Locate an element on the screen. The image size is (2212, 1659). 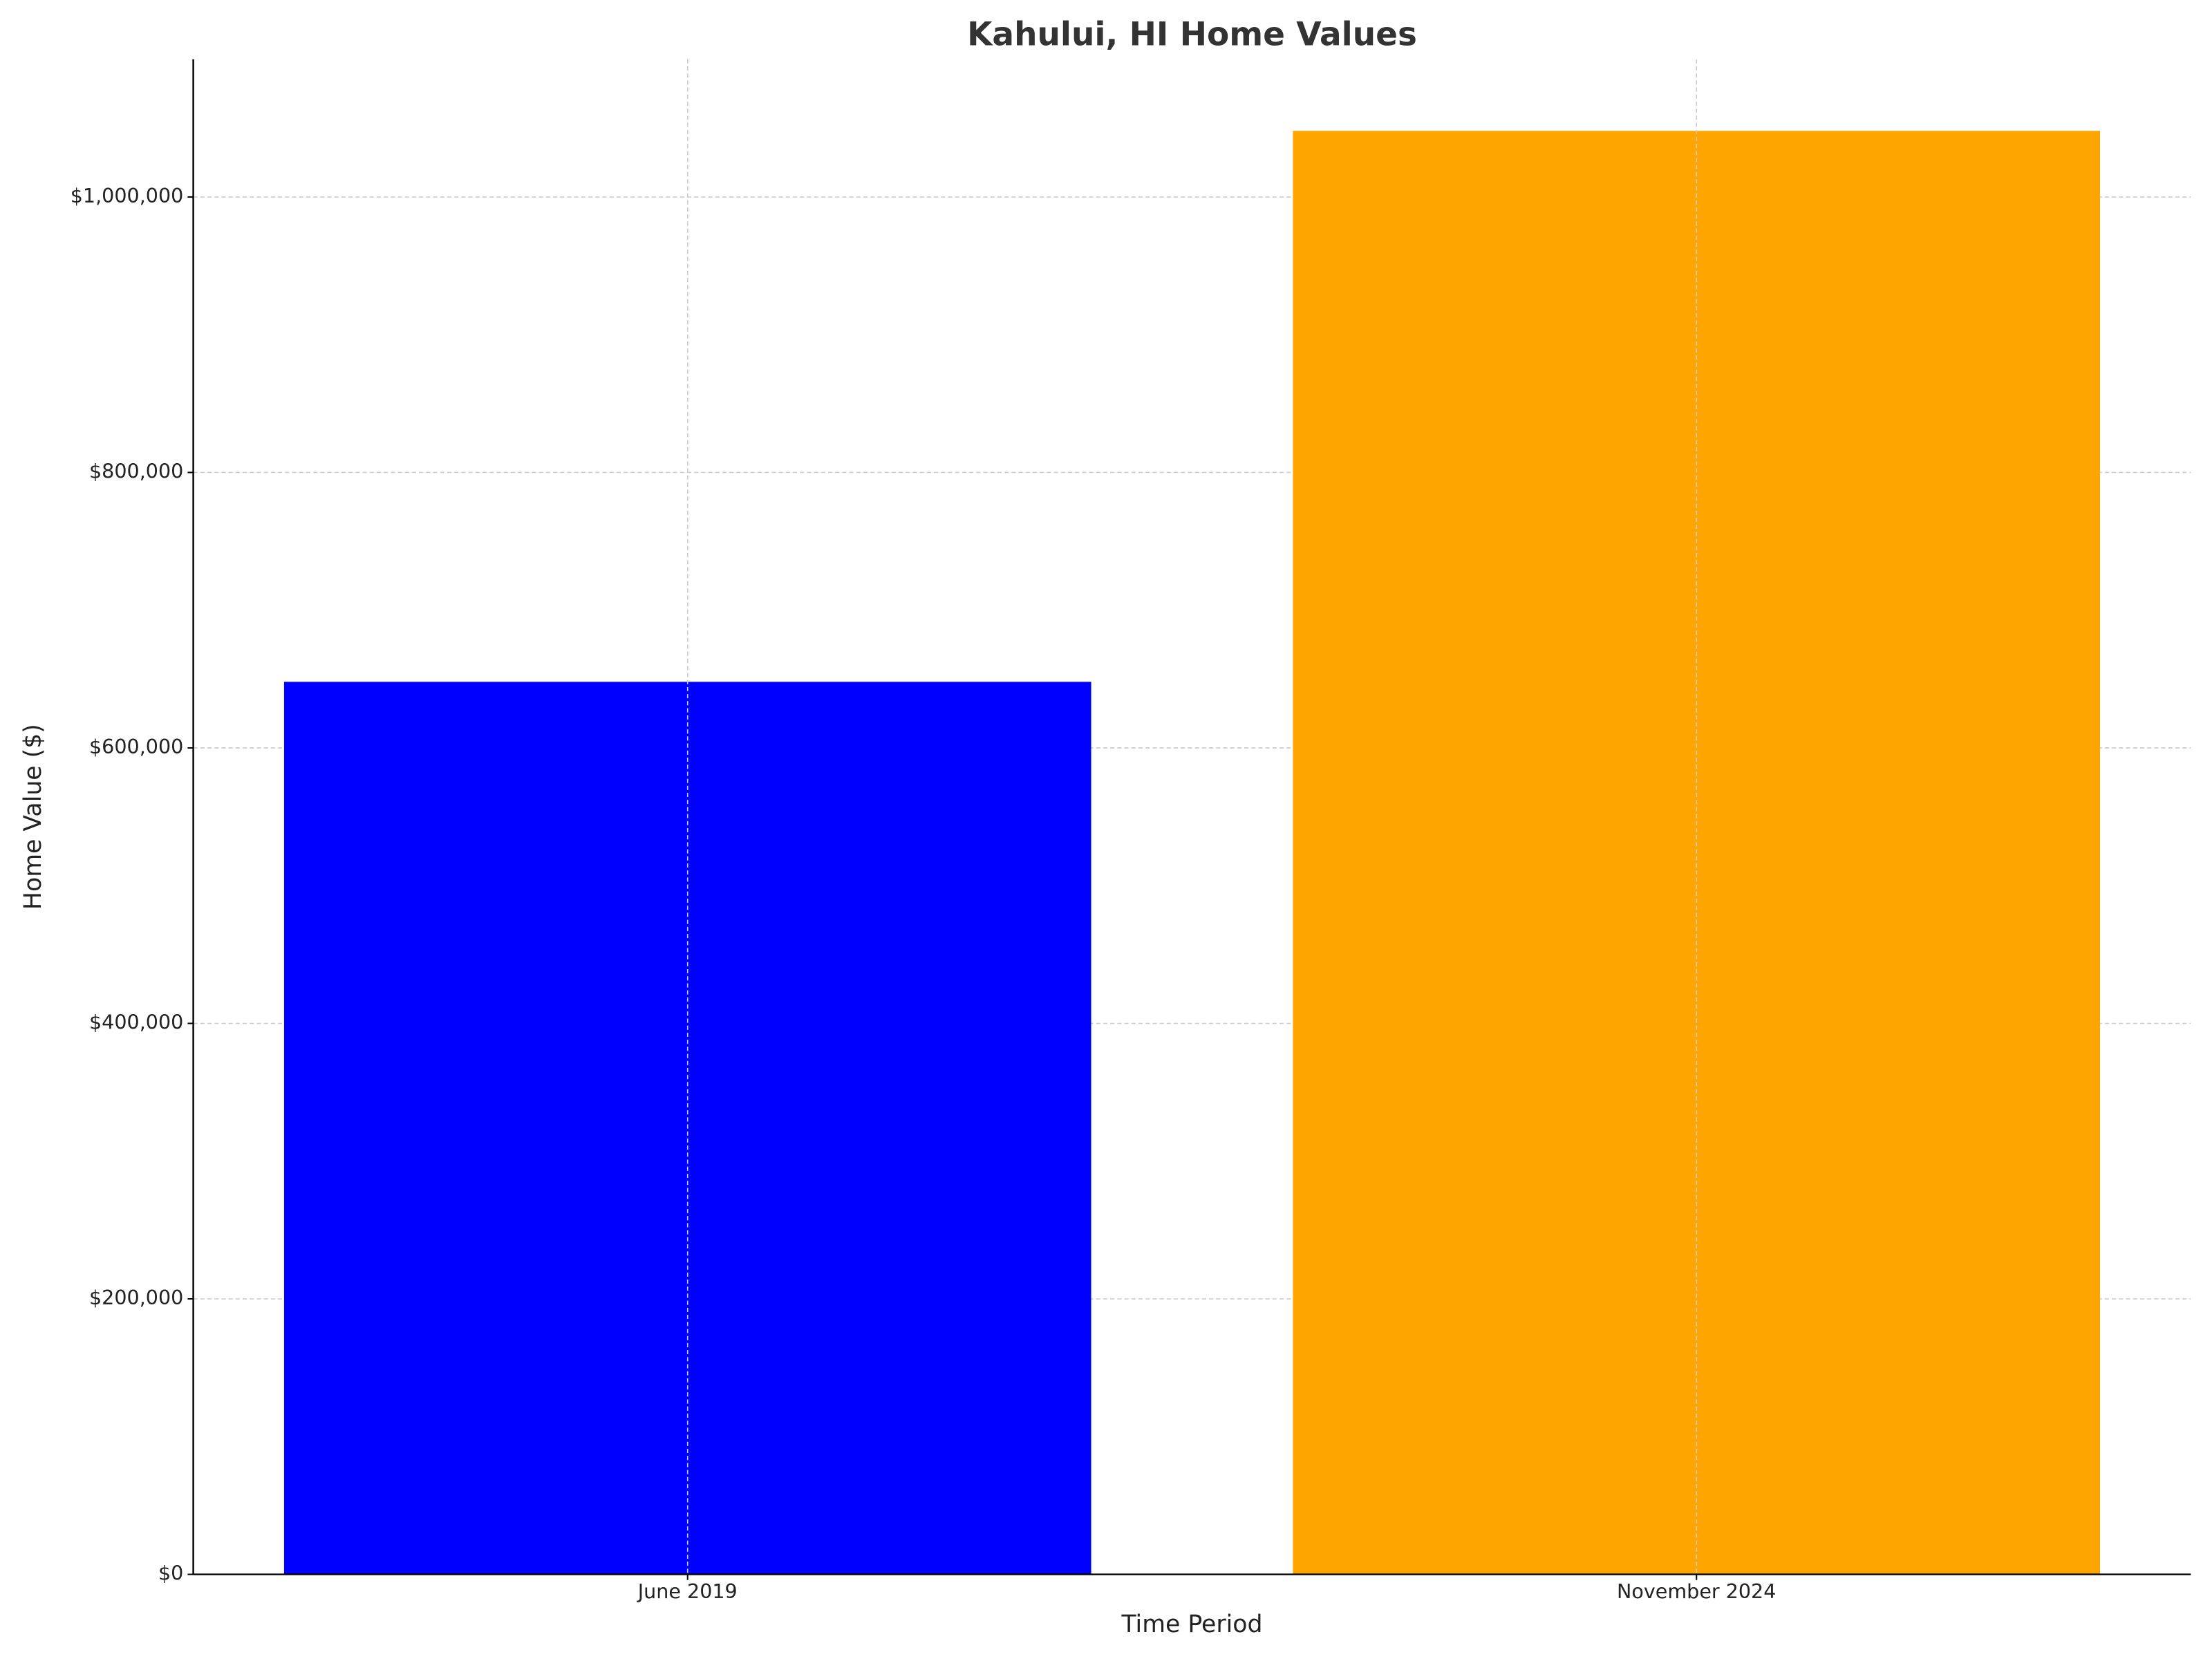
y-axis-label: Home Value ($) is located at coordinates (33, 817).